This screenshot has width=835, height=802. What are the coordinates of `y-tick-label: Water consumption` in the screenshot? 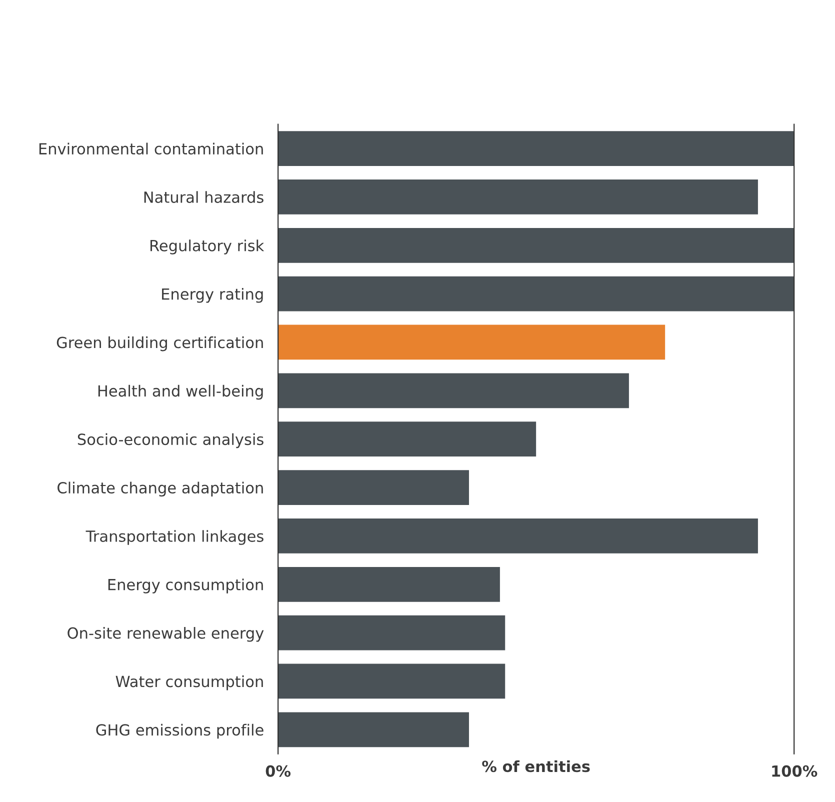 It's located at (189, 682).